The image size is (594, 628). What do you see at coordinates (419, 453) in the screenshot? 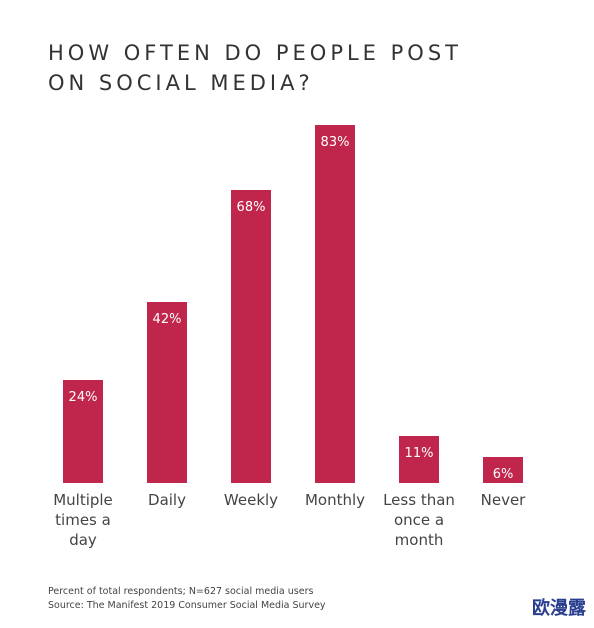
I see `value-label: 11%` at bounding box center [419, 453].